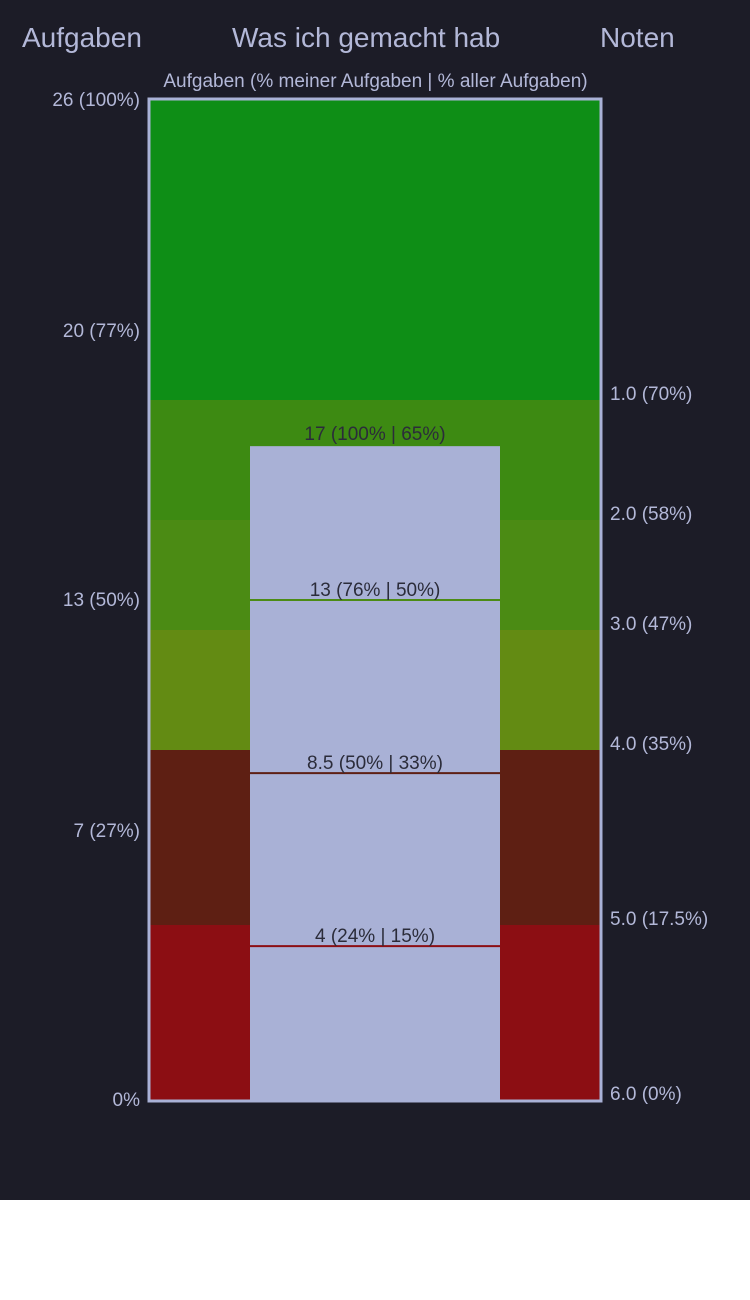 The width and height of the screenshot is (750, 1300). Describe the element at coordinates (651, 744) in the screenshot. I see `right-axis-tick-4: 4.0 (35%)` at that location.